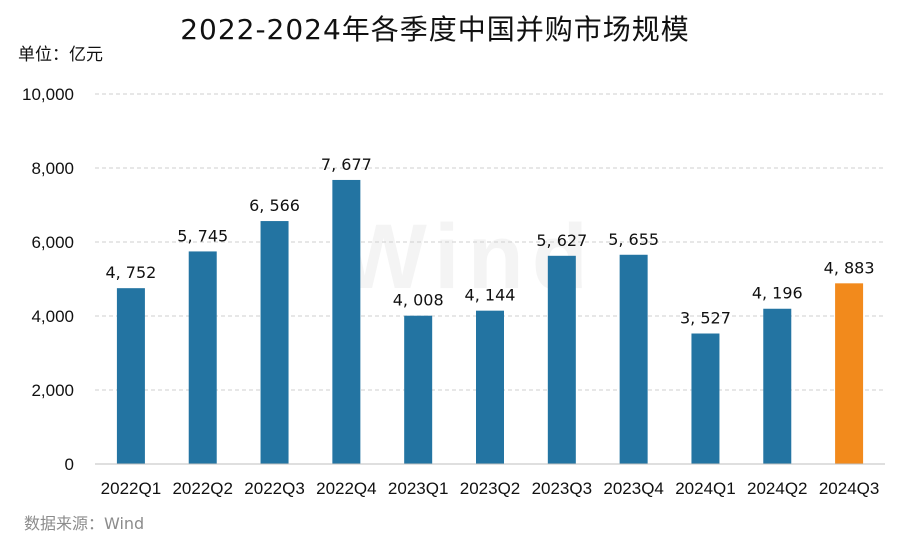 Image resolution: width=900 pixels, height=540 pixels. Describe the element at coordinates (84, 523) in the screenshot. I see `source-note: 数据来源：Wind` at that location.